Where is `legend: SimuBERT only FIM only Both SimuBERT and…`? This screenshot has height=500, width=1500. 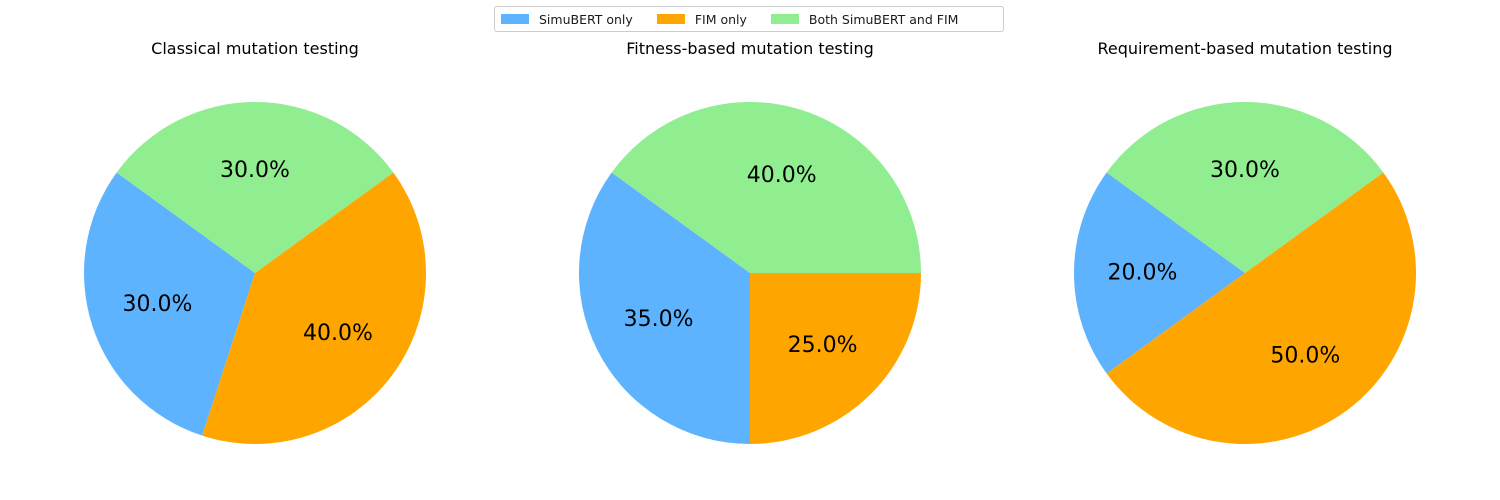
legend: SimuBERT only FIM only Both SimuBERT and… is located at coordinates (749, 19).